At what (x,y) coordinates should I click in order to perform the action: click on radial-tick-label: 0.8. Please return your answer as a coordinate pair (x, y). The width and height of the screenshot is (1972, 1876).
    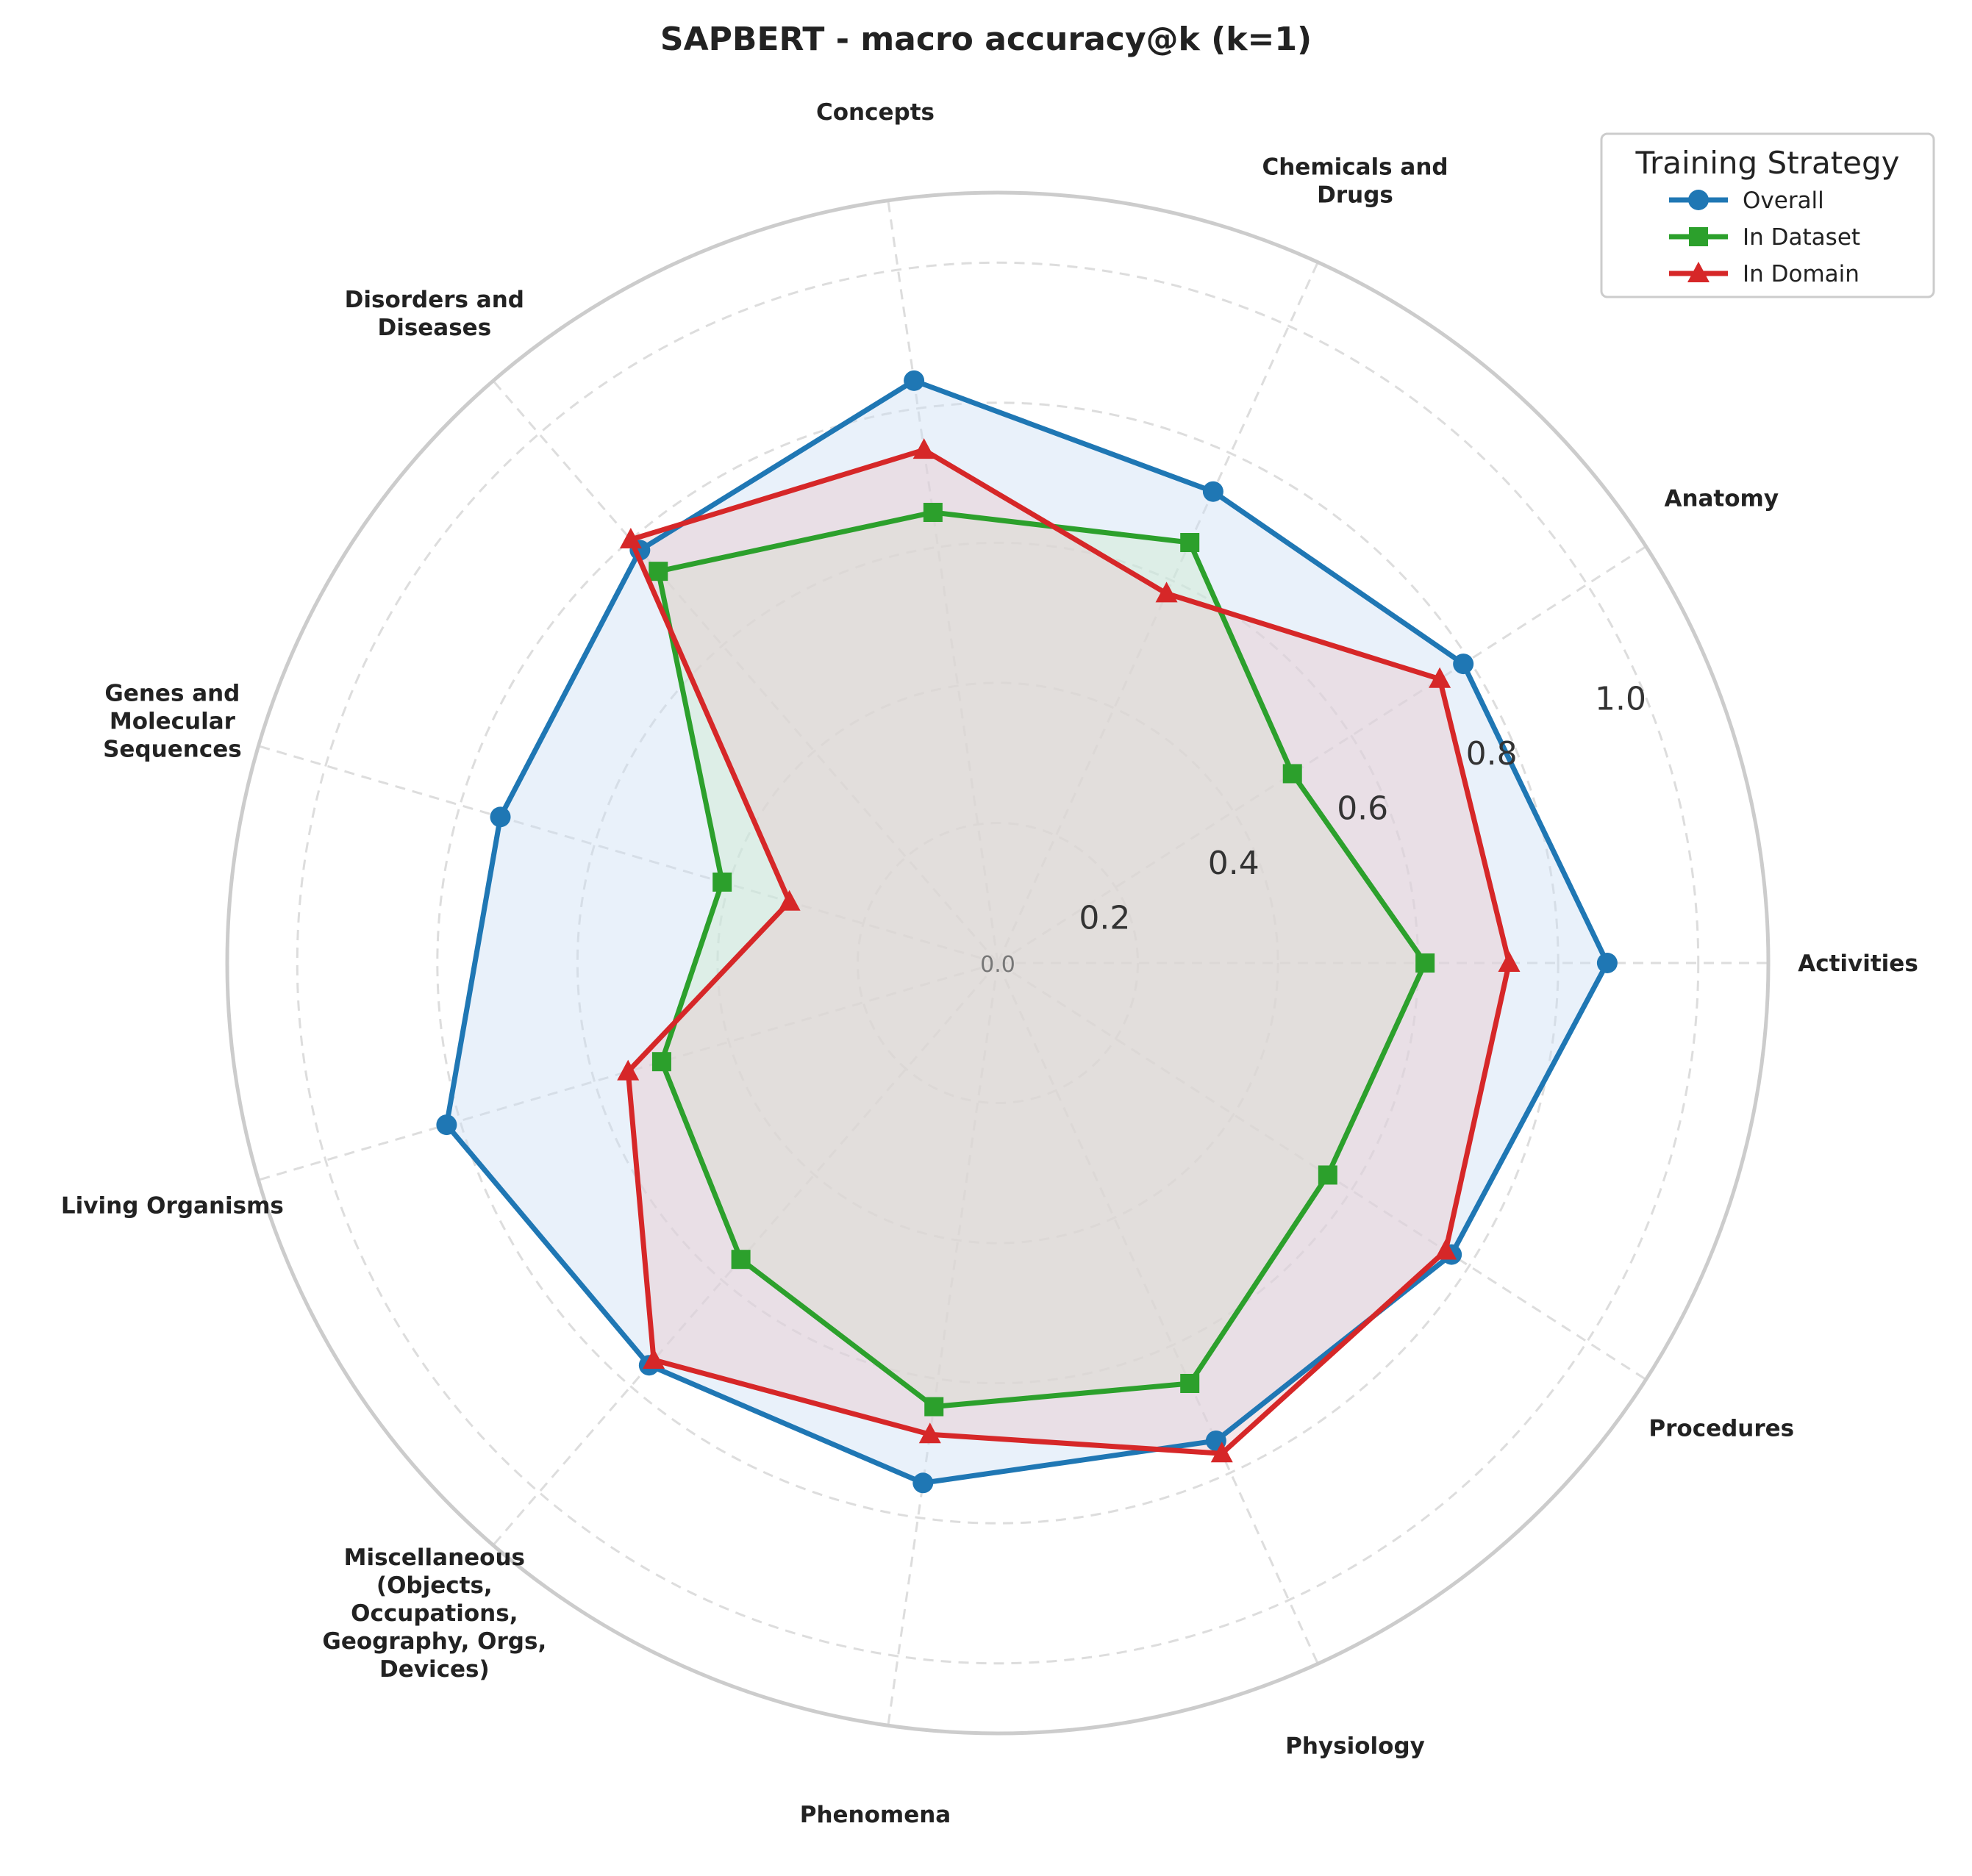
    Looking at the image, I should click on (1492, 754).